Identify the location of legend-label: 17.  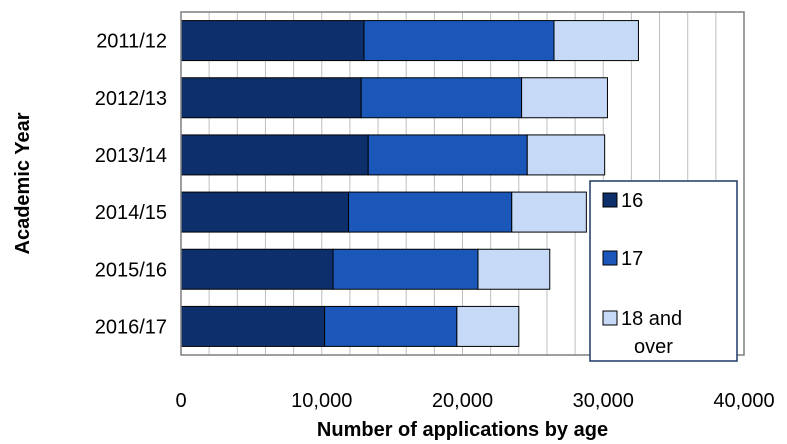
(632, 259).